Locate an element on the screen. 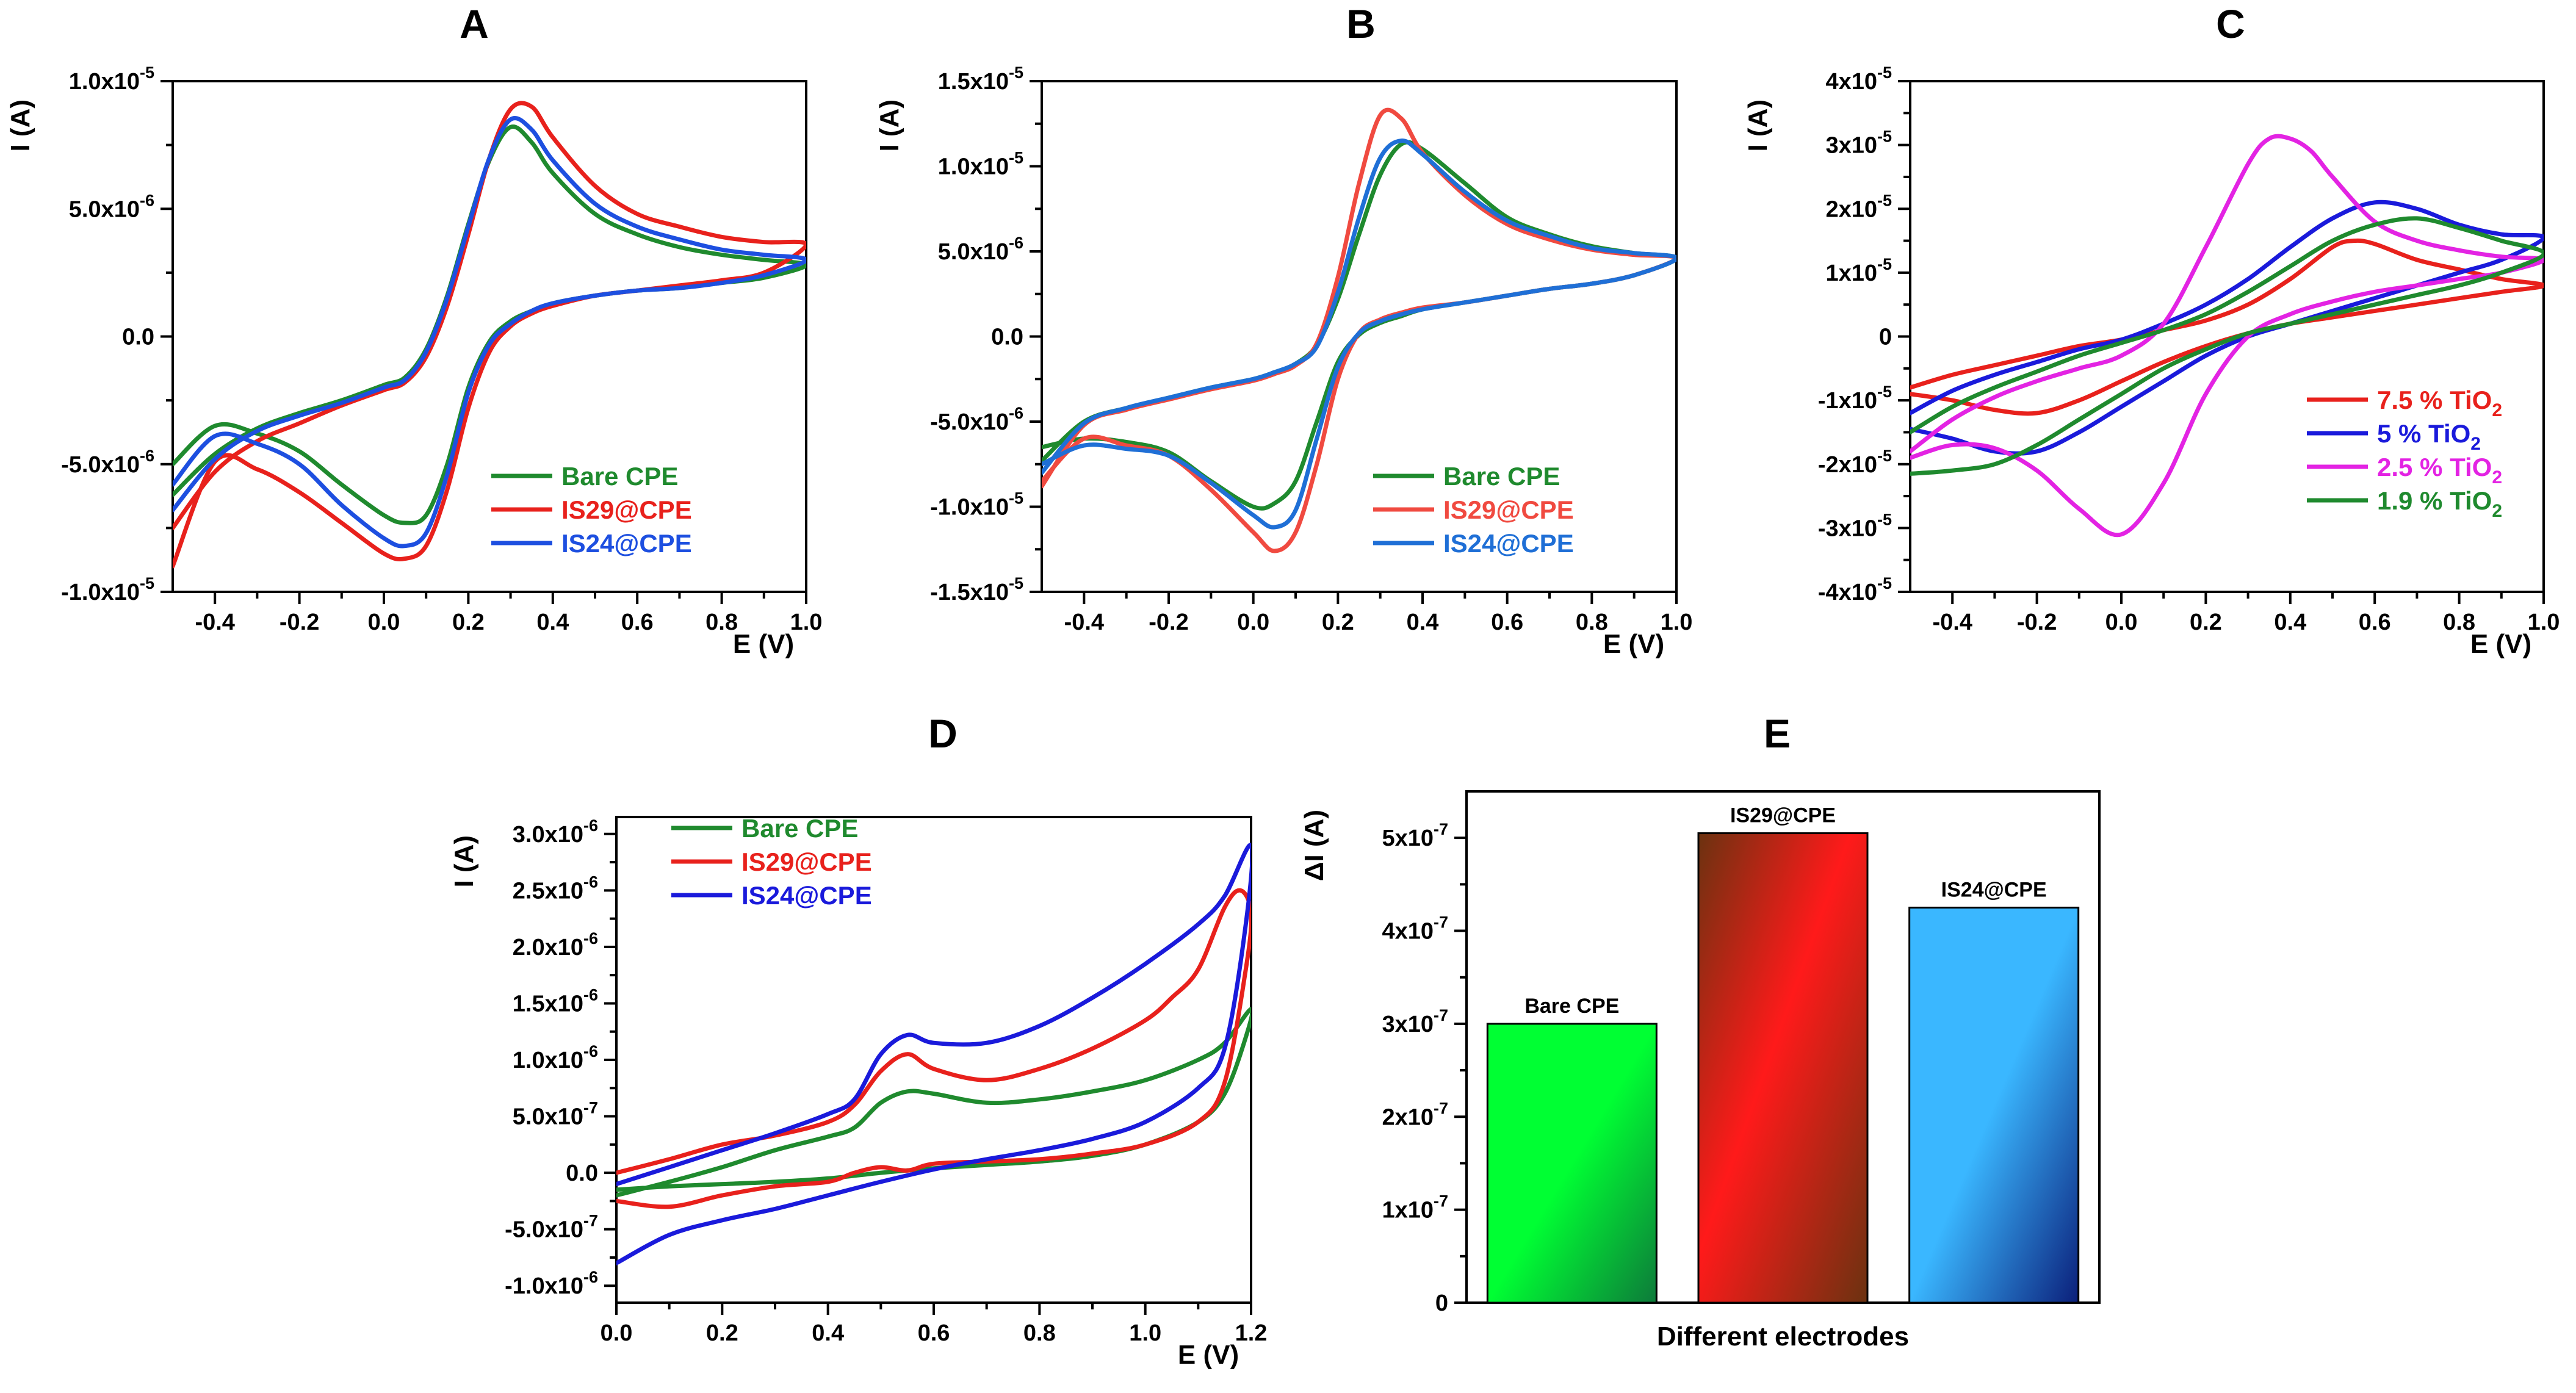 The image size is (2576, 1393). y-tick-label: 1.0x10⁻⁵ is located at coordinates (980, 164).